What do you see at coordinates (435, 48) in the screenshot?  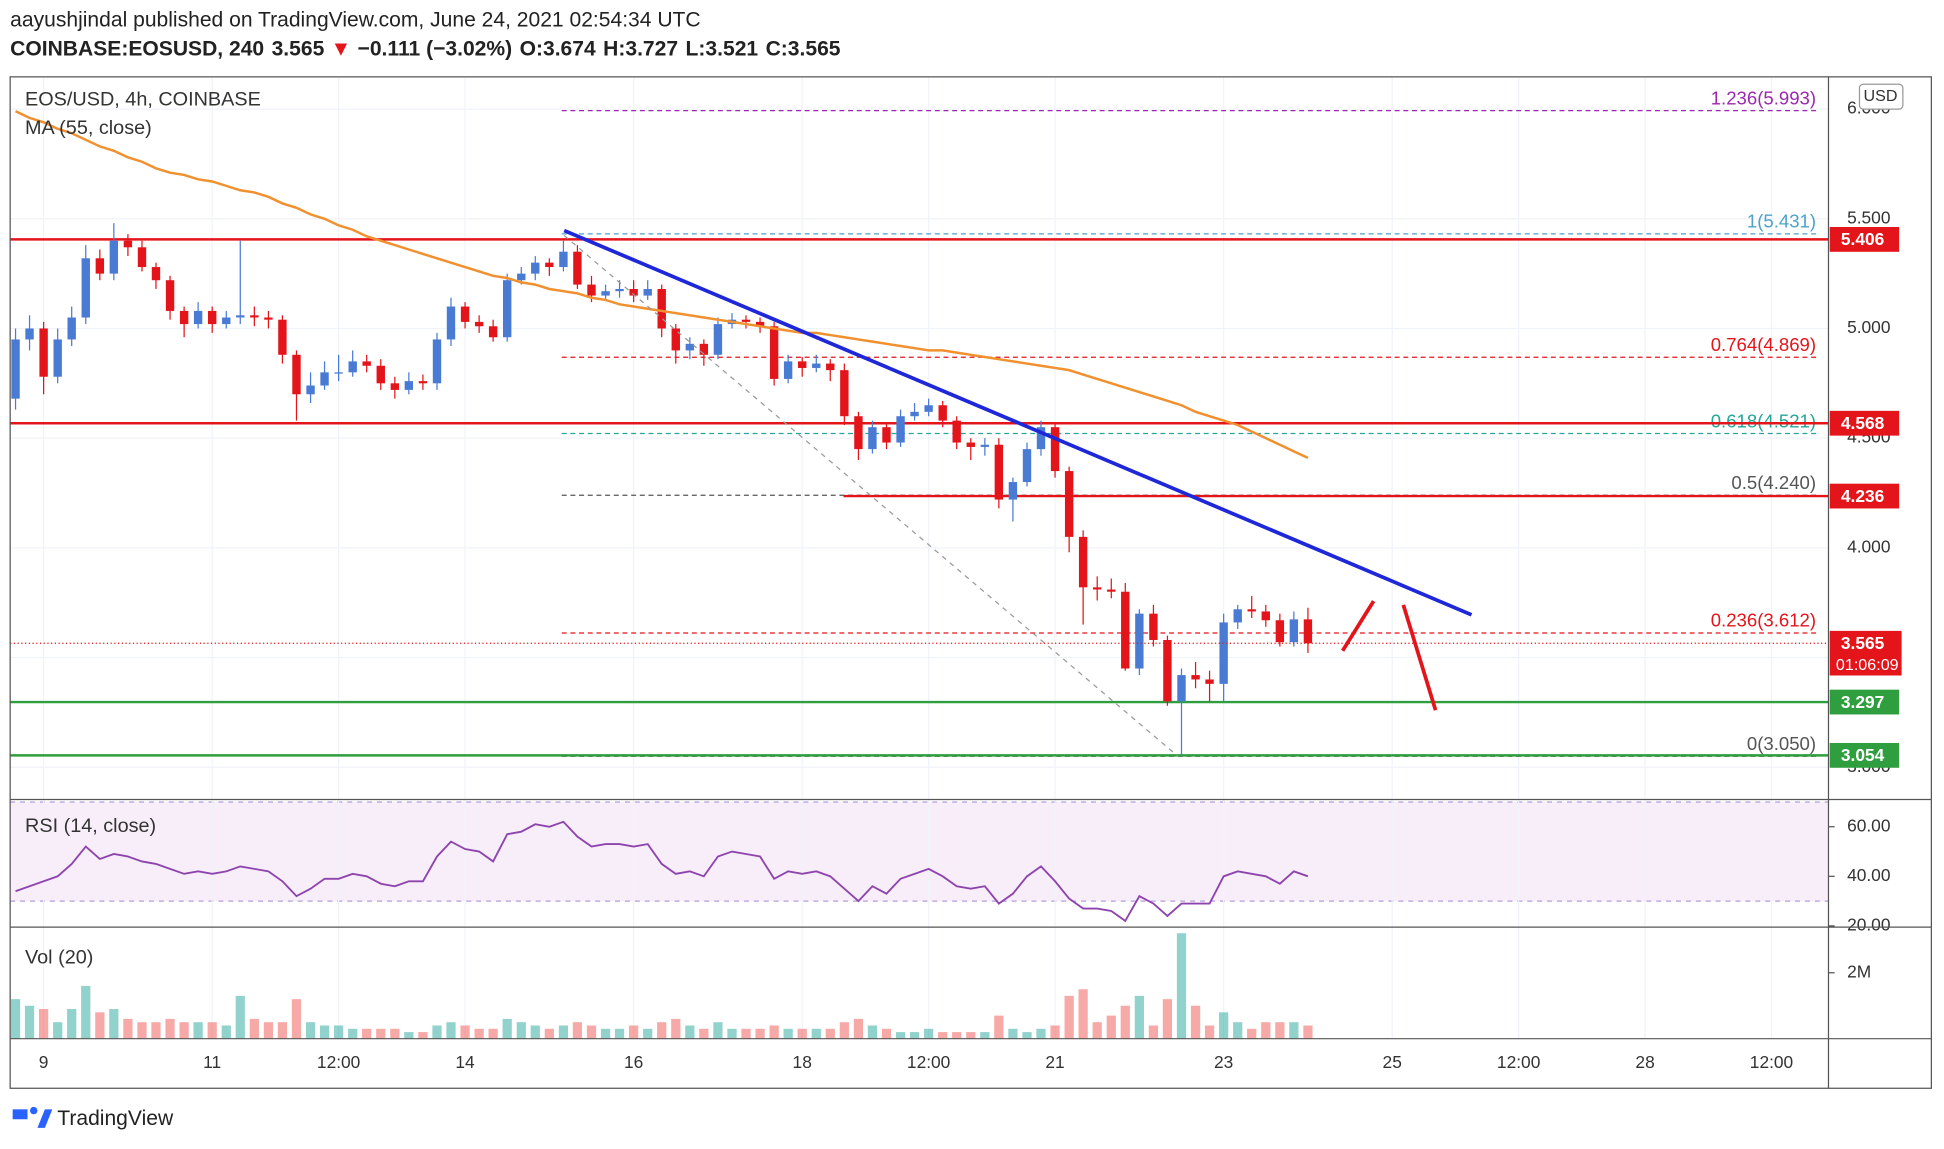 I see `change: −0.111 (−3.02%)` at bounding box center [435, 48].